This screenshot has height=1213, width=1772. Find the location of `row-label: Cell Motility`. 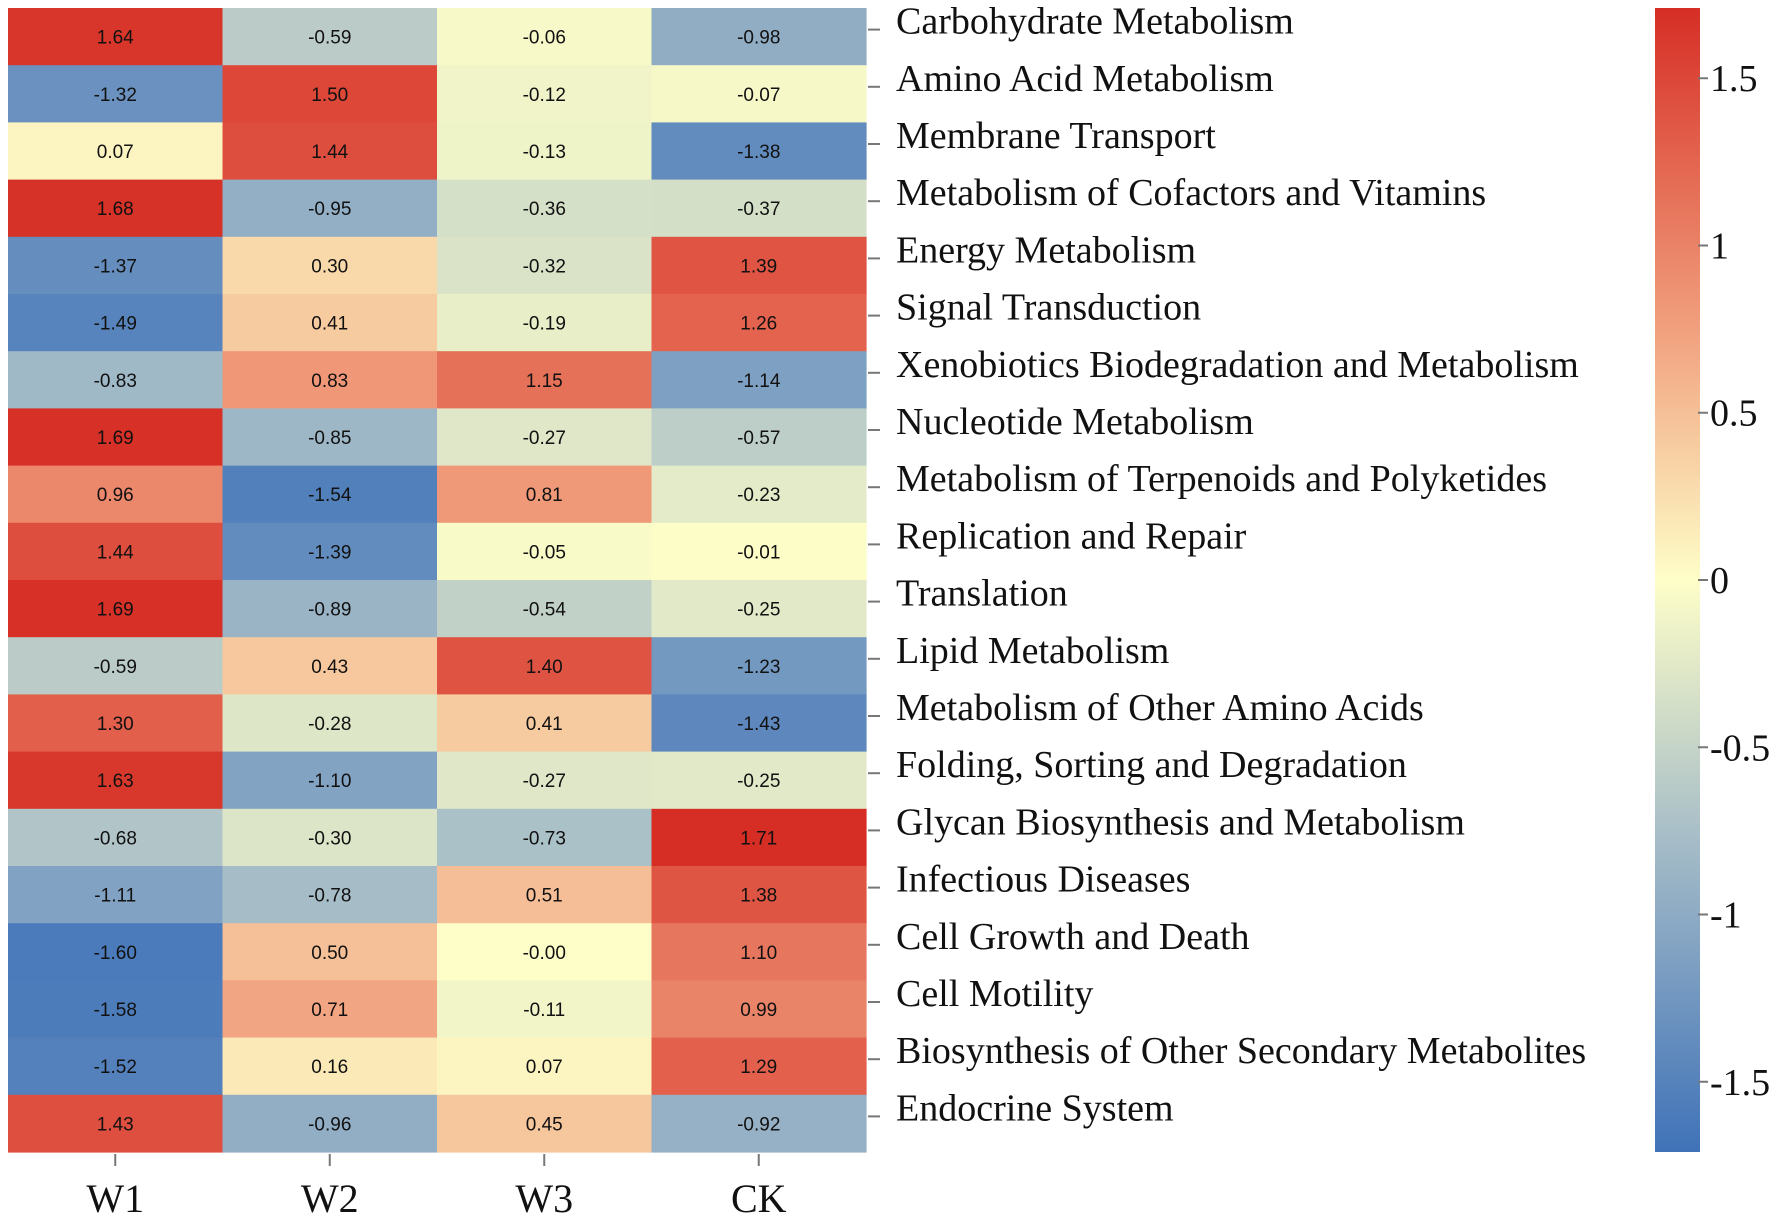

row-label: Cell Motility is located at coordinates (994, 994).